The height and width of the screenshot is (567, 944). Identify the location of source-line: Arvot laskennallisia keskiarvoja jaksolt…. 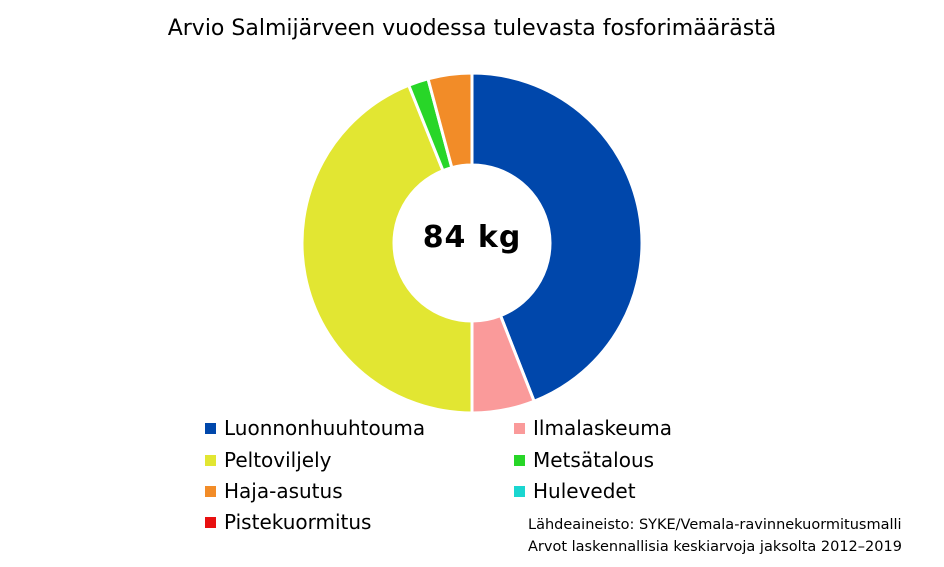
(715, 547).